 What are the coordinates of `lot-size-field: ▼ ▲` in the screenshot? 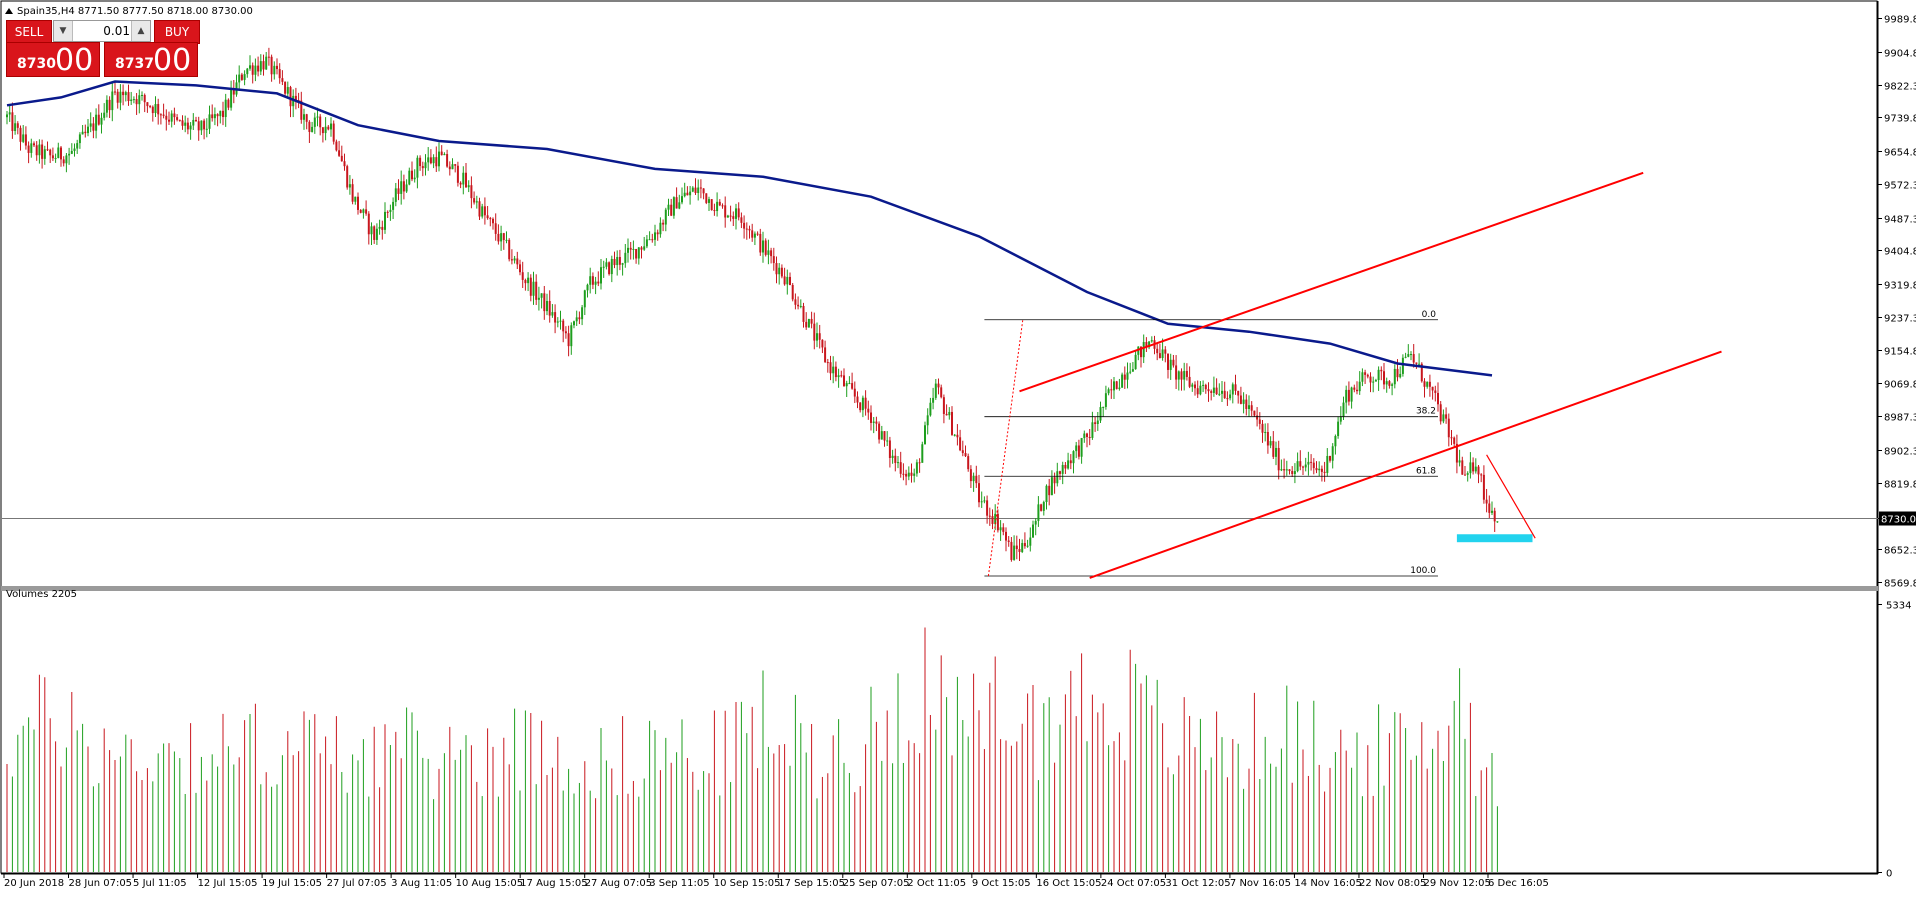 It's located at (102, 31).